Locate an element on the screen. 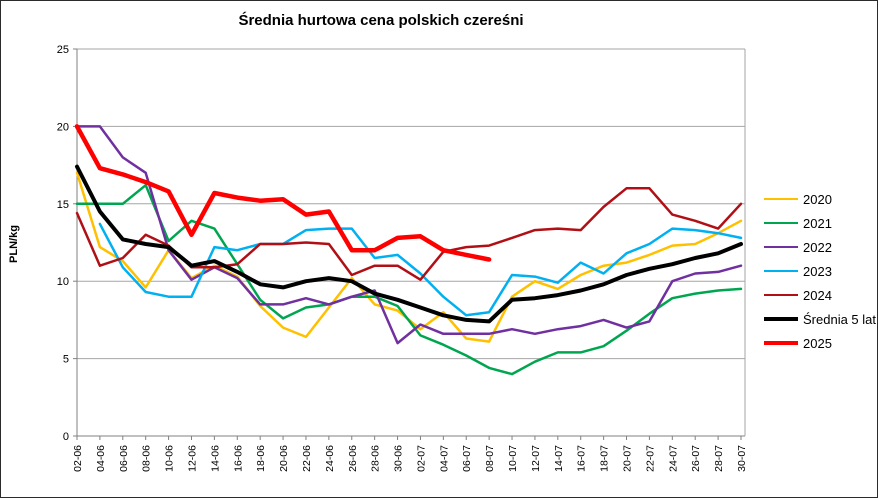 This screenshot has height=498, width=878. legend-item-2024: 2024 is located at coordinates (819, 295).